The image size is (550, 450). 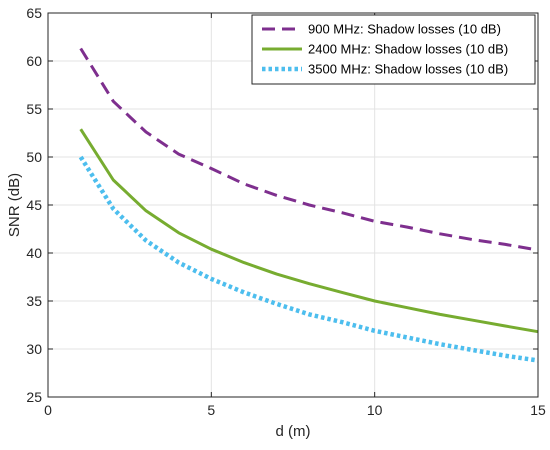 I want to click on y-tick-label: 55, so click(x=34, y=109).